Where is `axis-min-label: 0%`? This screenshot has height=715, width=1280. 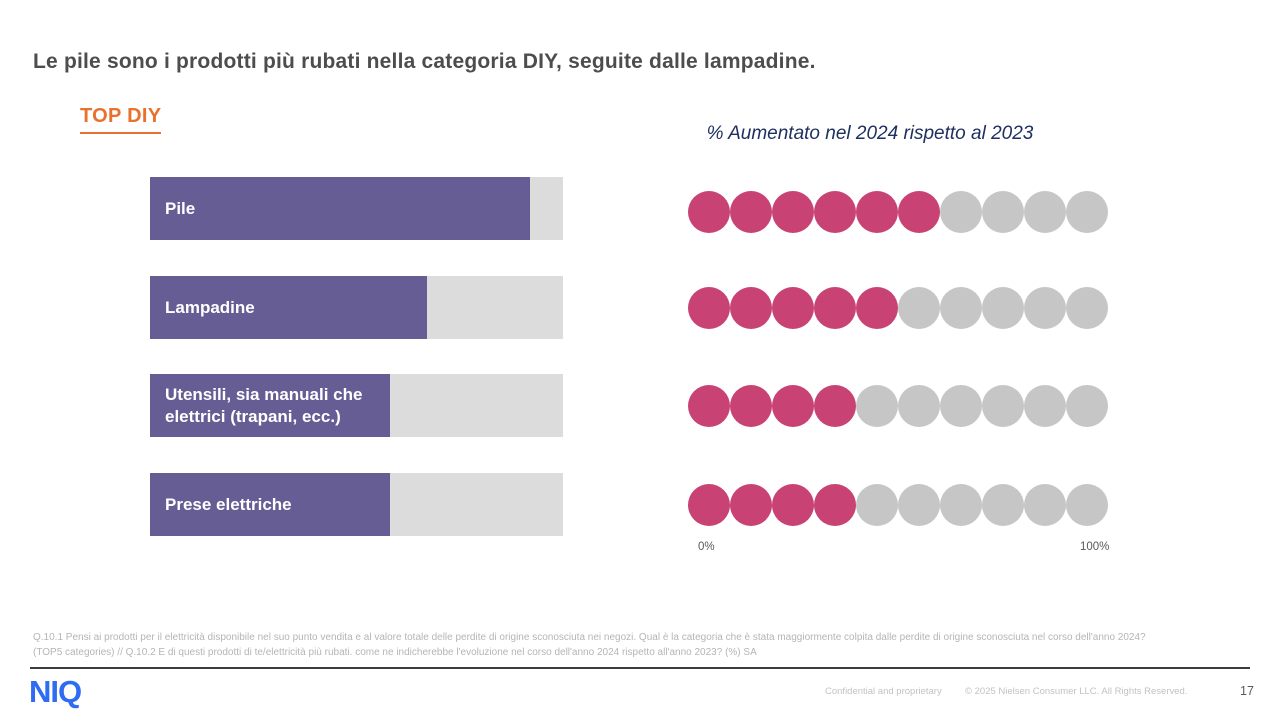 axis-min-label: 0% is located at coordinates (706, 547).